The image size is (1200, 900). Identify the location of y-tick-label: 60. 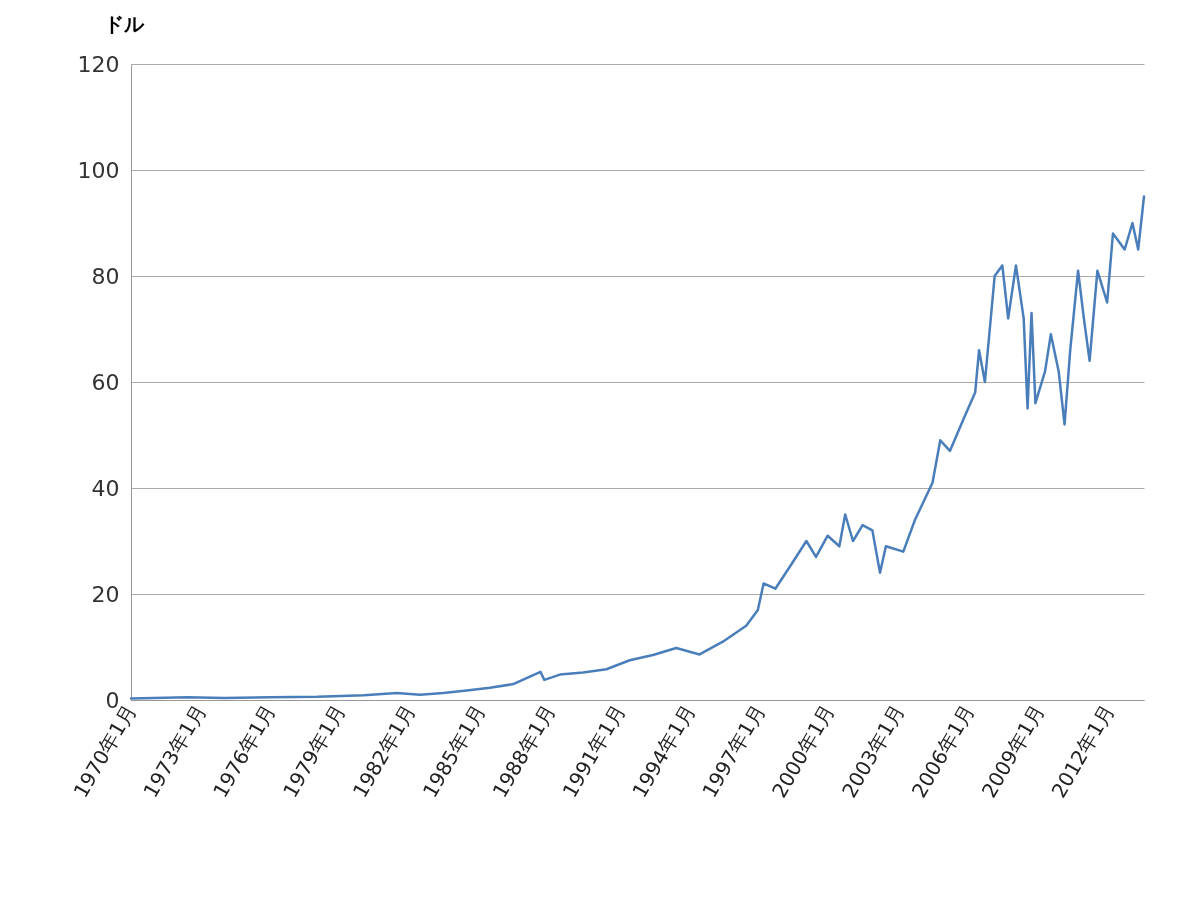
(105, 382).